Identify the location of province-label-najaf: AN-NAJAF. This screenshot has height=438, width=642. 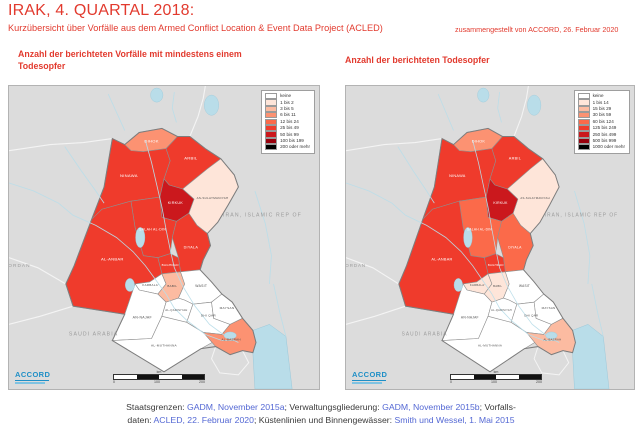
(470, 317).